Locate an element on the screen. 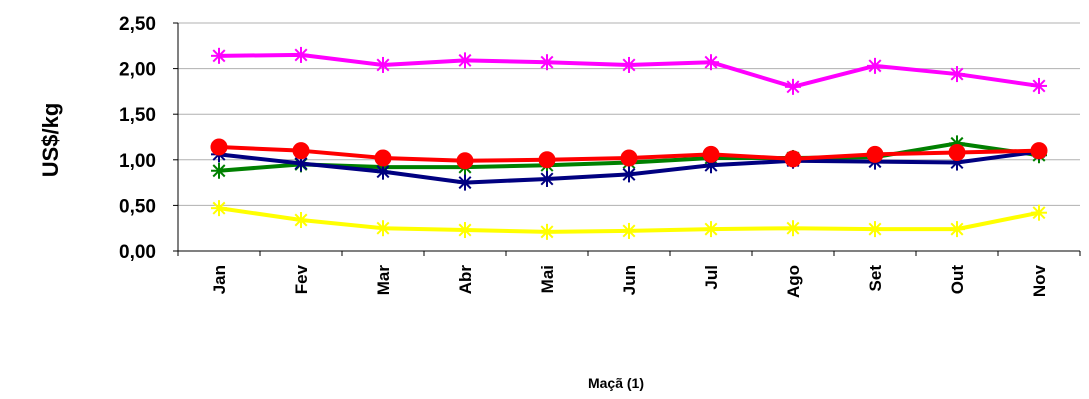 Image resolution: width=1089 pixels, height=399 pixels. x-tick-label: Ago is located at coordinates (793, 281).